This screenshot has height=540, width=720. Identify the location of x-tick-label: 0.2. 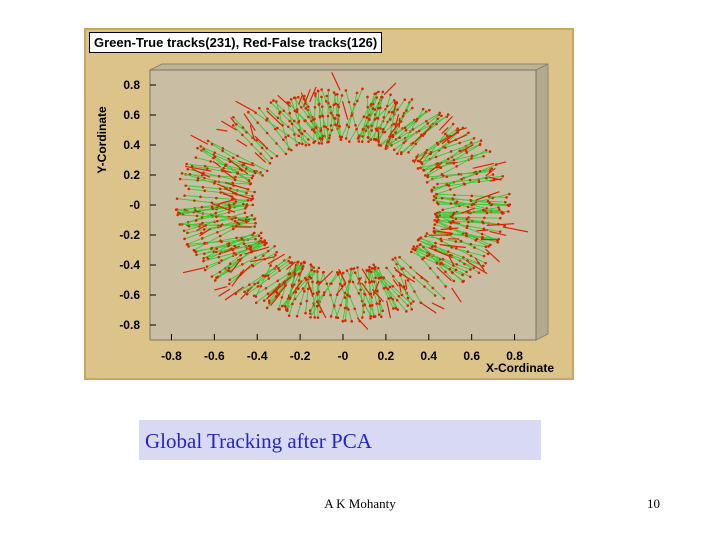
(386, 356).